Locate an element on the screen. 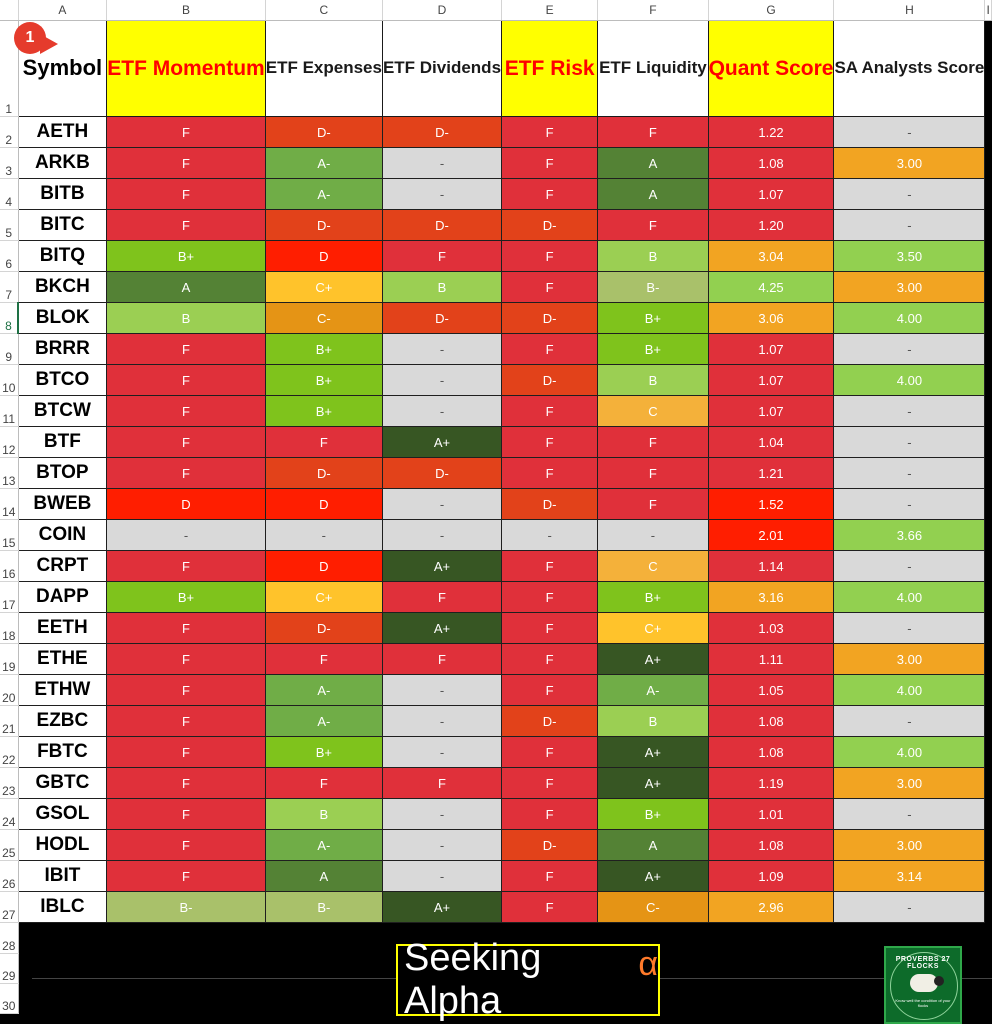 The width and height of the screenshot is (992, 1024). row-number: 1 is located at coordinates (9, 68).